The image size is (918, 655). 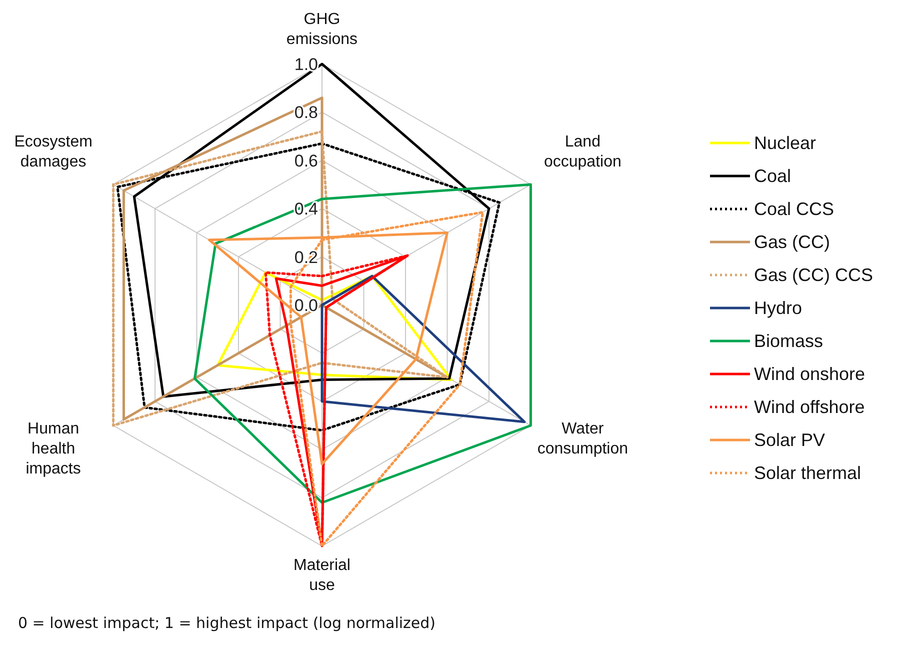 I want to click on y-tick-label: 0.0, so click(x=306, y=305).